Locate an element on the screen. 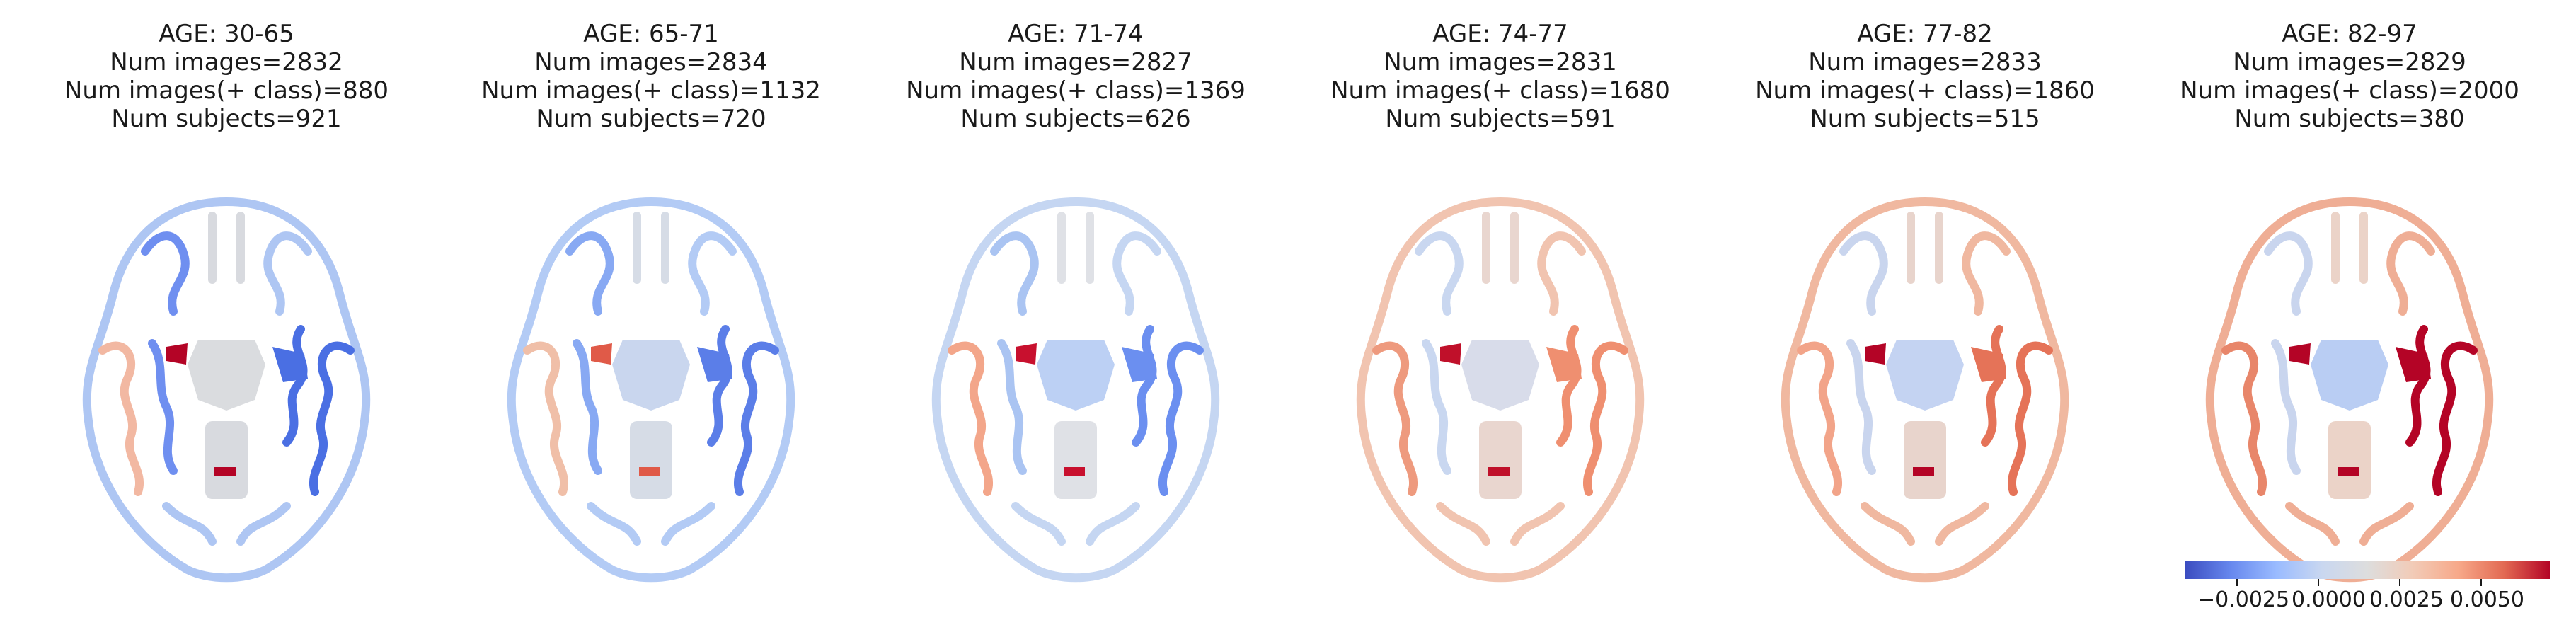  colorbar is located at coordinates (2368, 570).